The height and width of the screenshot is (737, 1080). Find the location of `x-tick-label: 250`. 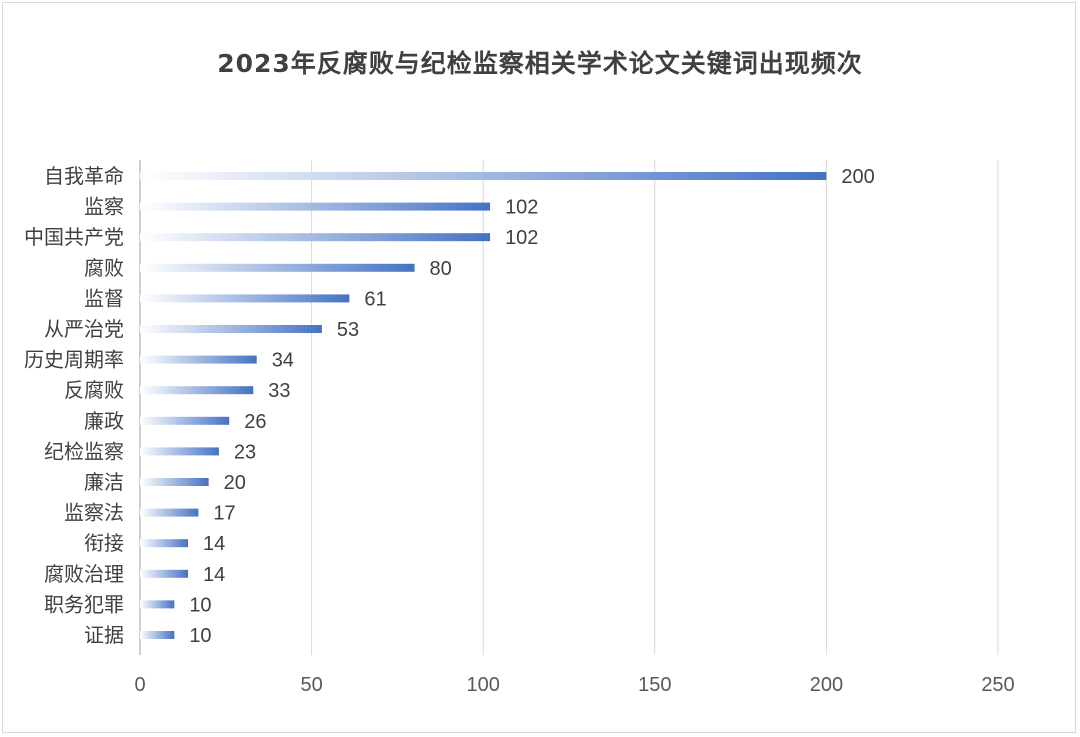

x-tick-label: 250 is located at coordinates (997, 685).